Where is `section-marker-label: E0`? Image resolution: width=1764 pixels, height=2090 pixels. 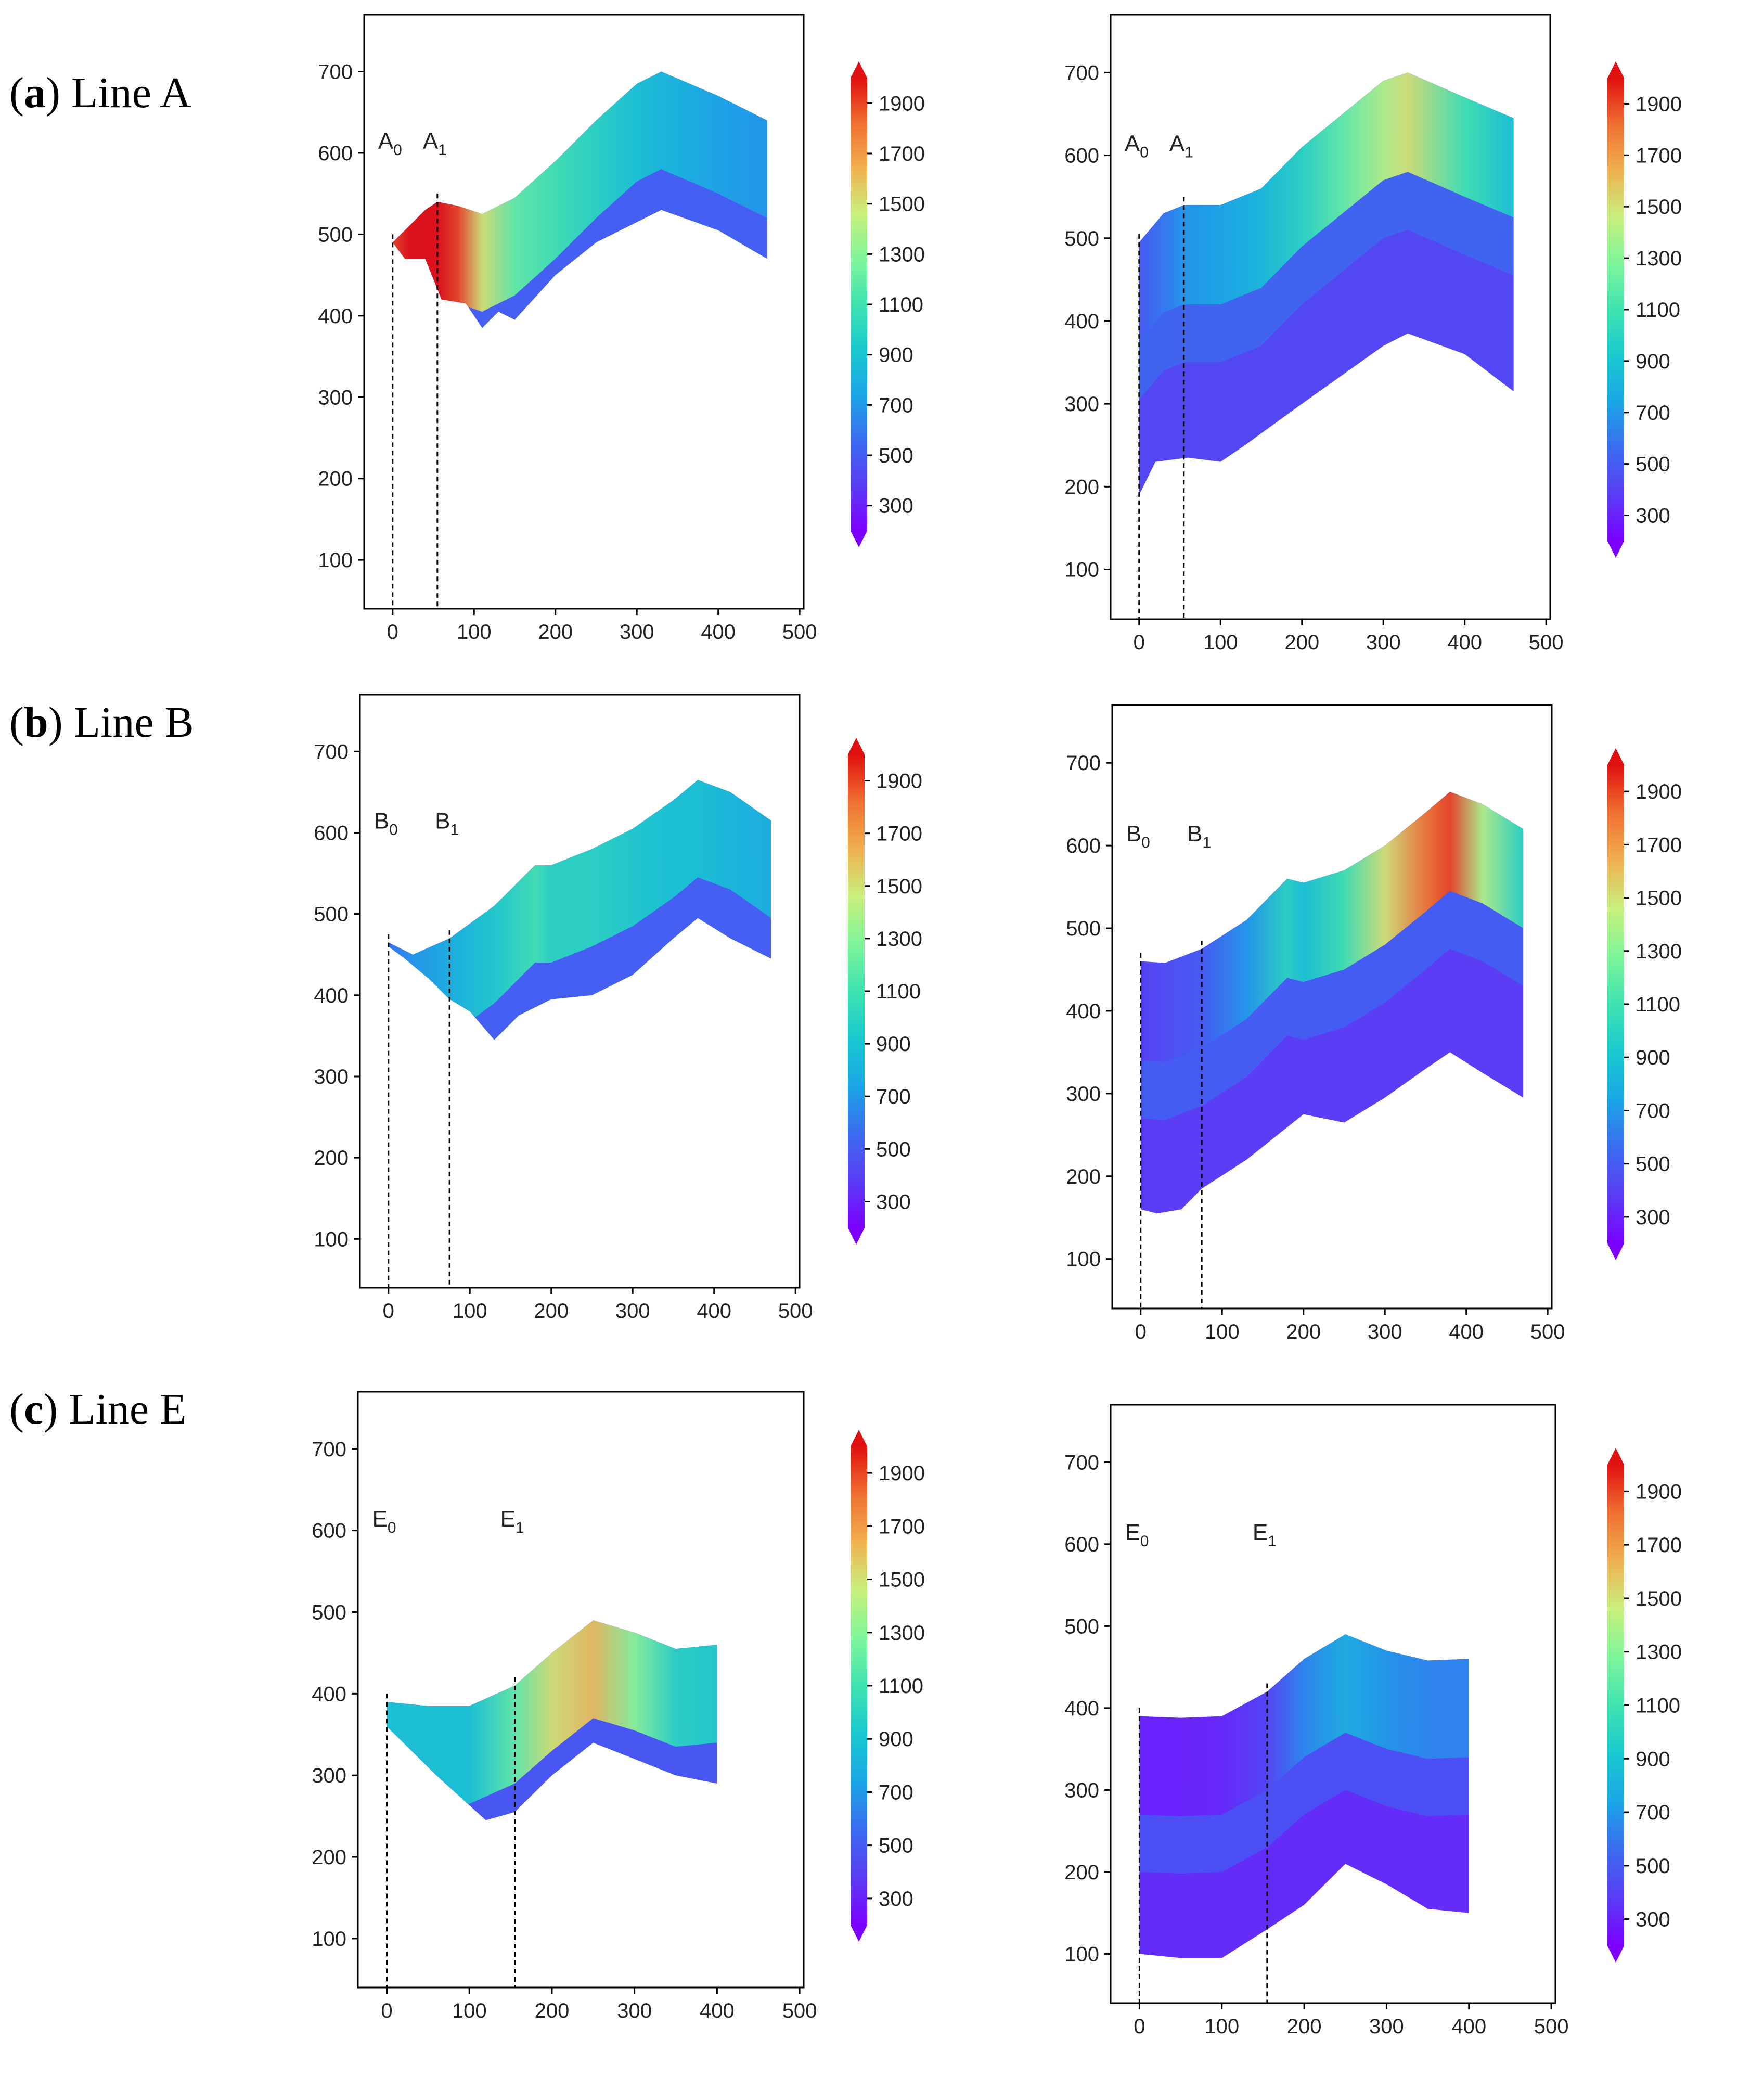
section-marker-label: E0 is located at coordinates (1137, 1535).